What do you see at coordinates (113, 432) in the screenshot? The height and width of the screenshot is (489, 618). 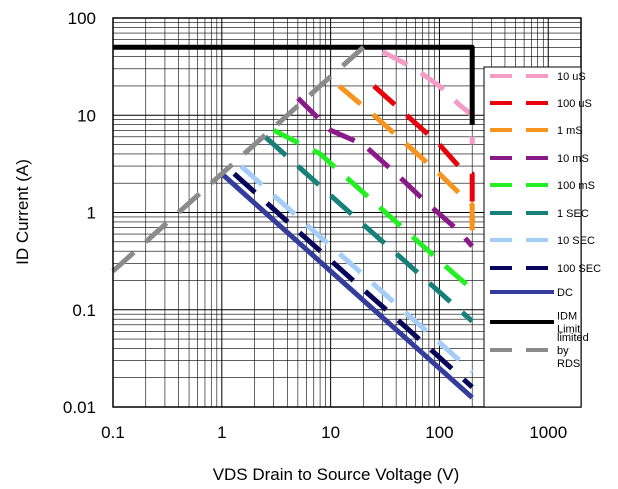 I see `x-tick-label: 0.1` at bounding box center [113, 432].